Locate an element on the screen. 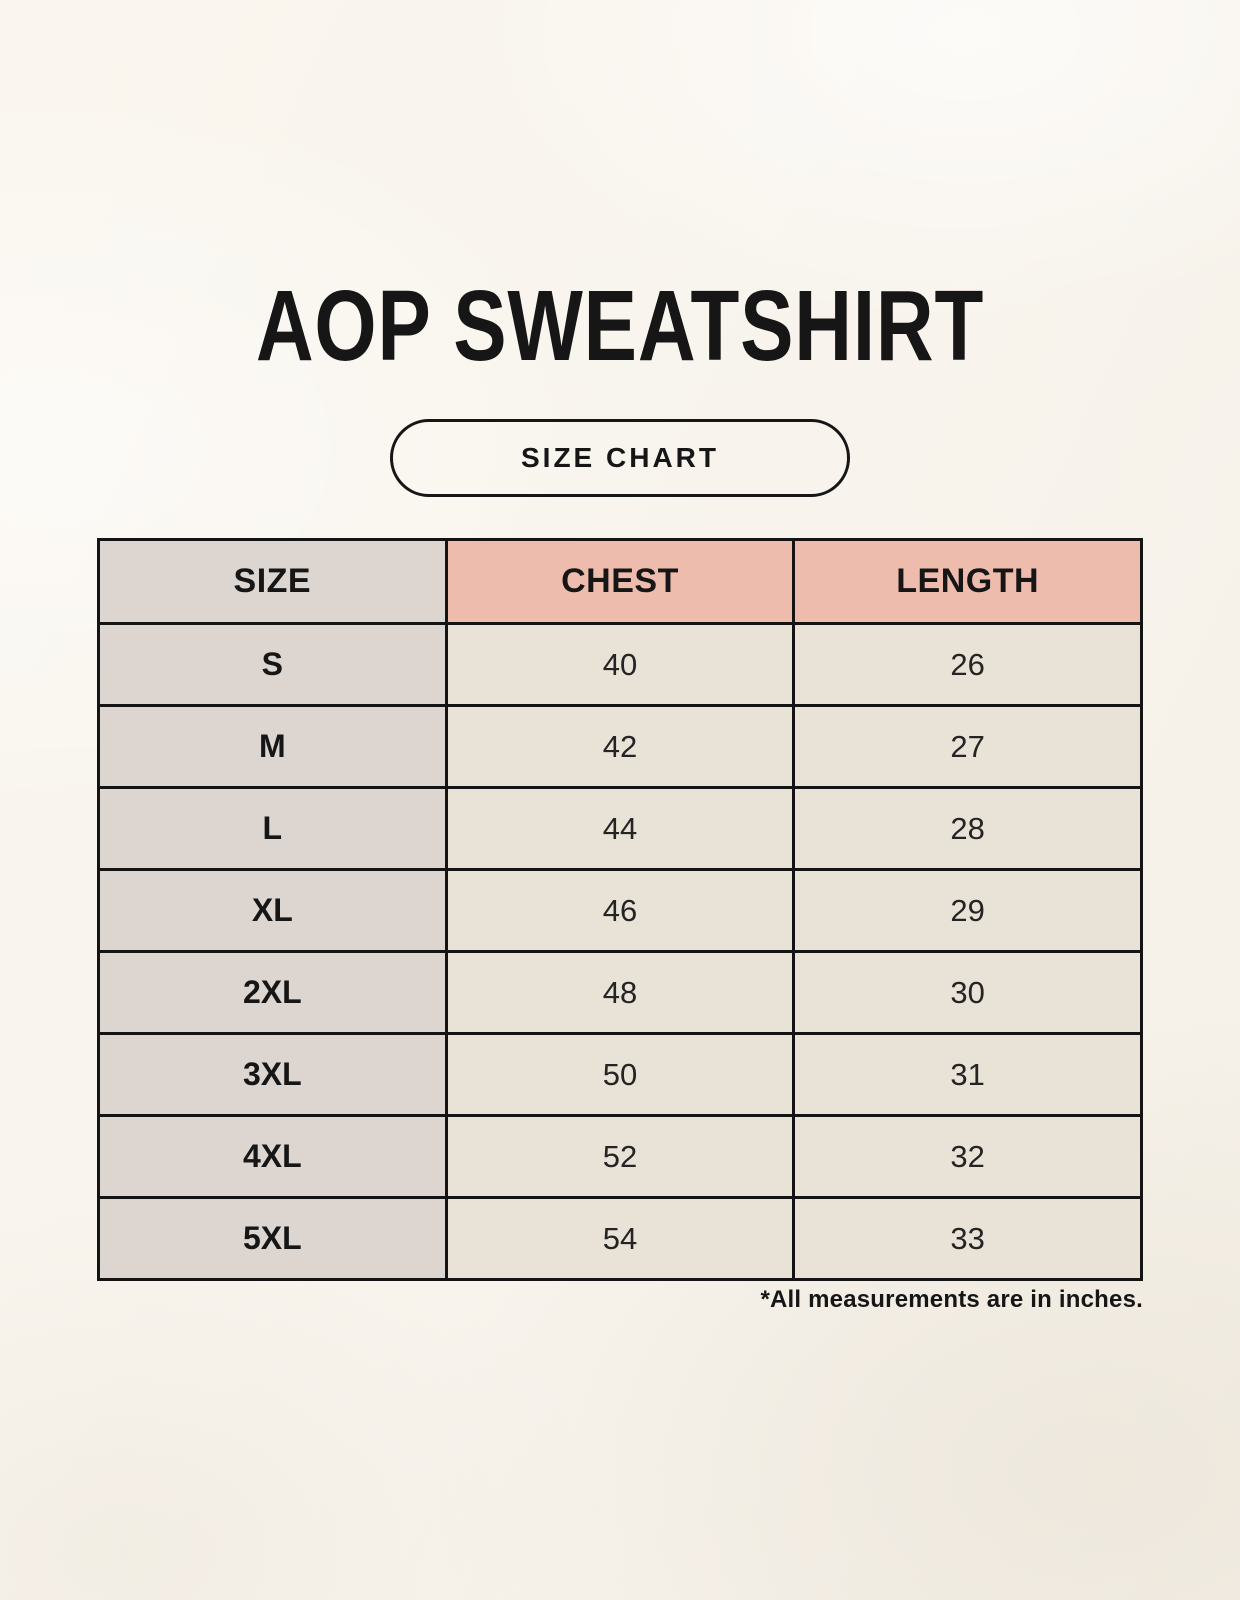 This screenshot has width=1240, height=1600. table-row: M 42 27 is located at coordinates (620, 746).